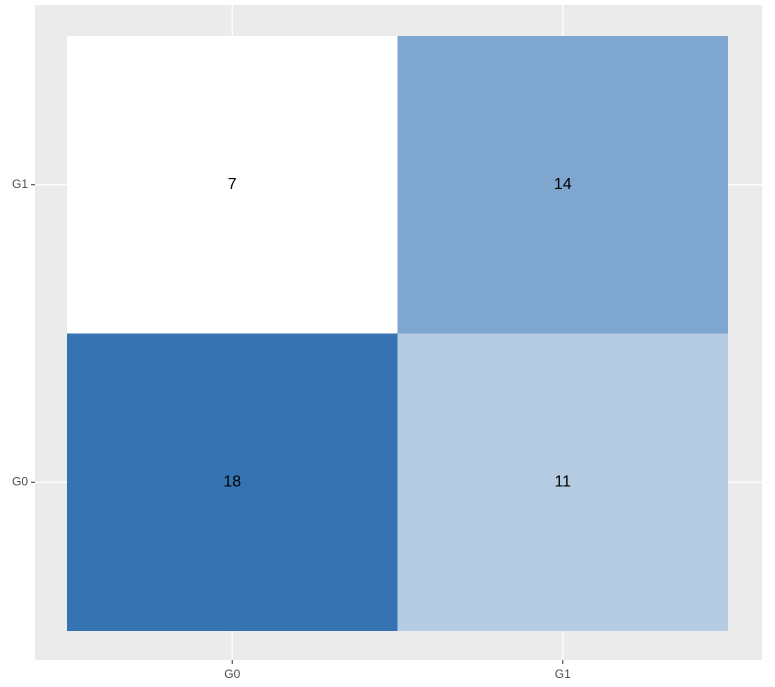 Image resolution: width=775 pixels, height=687 pixels. I want to click on y-tick-label: G1, so click(20, 184).